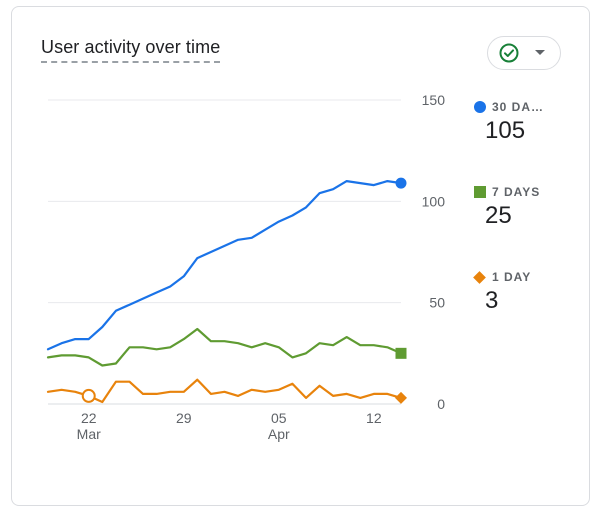 This screenshot has height=519, width=595. What do you see at coordinates (88, 395) in the screenshot?
I see `highlighted-point` at bounding box center [88, 395].